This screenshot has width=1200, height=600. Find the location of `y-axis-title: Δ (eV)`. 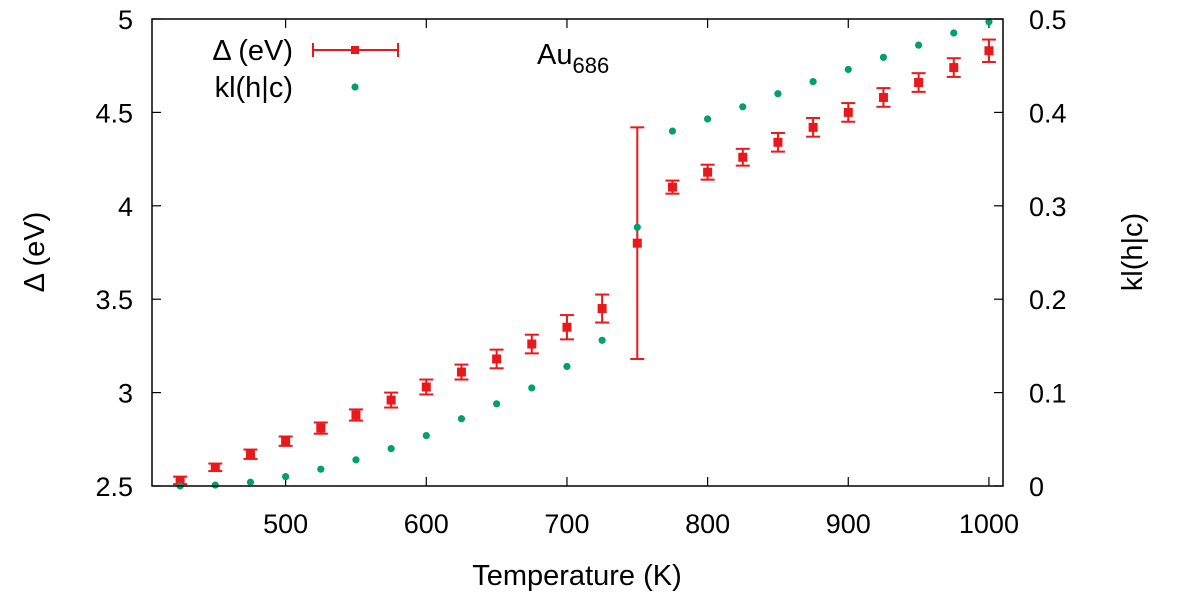

y-axis-title: Δ (eV) is located at coordinates (35, 252).